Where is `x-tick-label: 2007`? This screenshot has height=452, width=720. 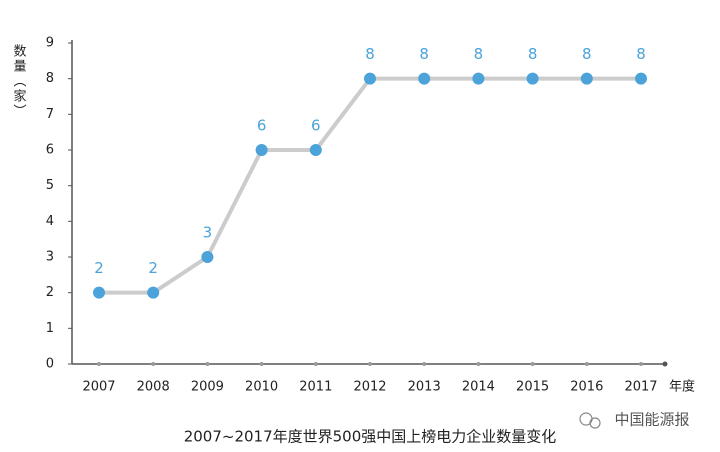
x-tick-label: 2007 is located at coordinates (98, 387).